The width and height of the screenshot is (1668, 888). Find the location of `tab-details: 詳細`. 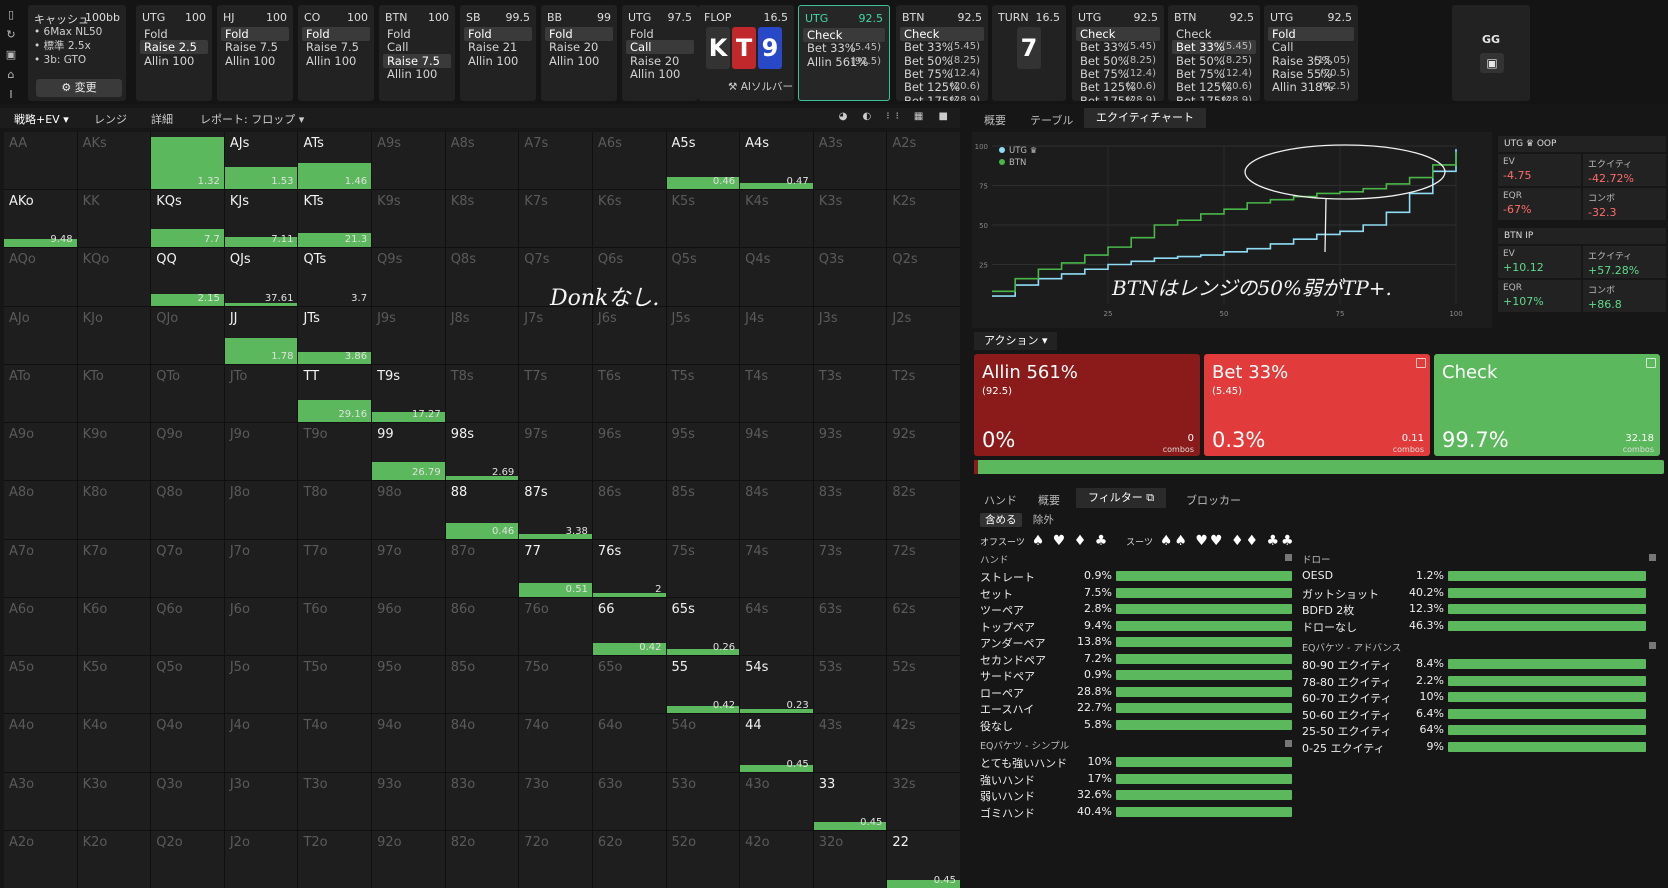

tab-details: 詳細 is located at coordinates (162, 119).